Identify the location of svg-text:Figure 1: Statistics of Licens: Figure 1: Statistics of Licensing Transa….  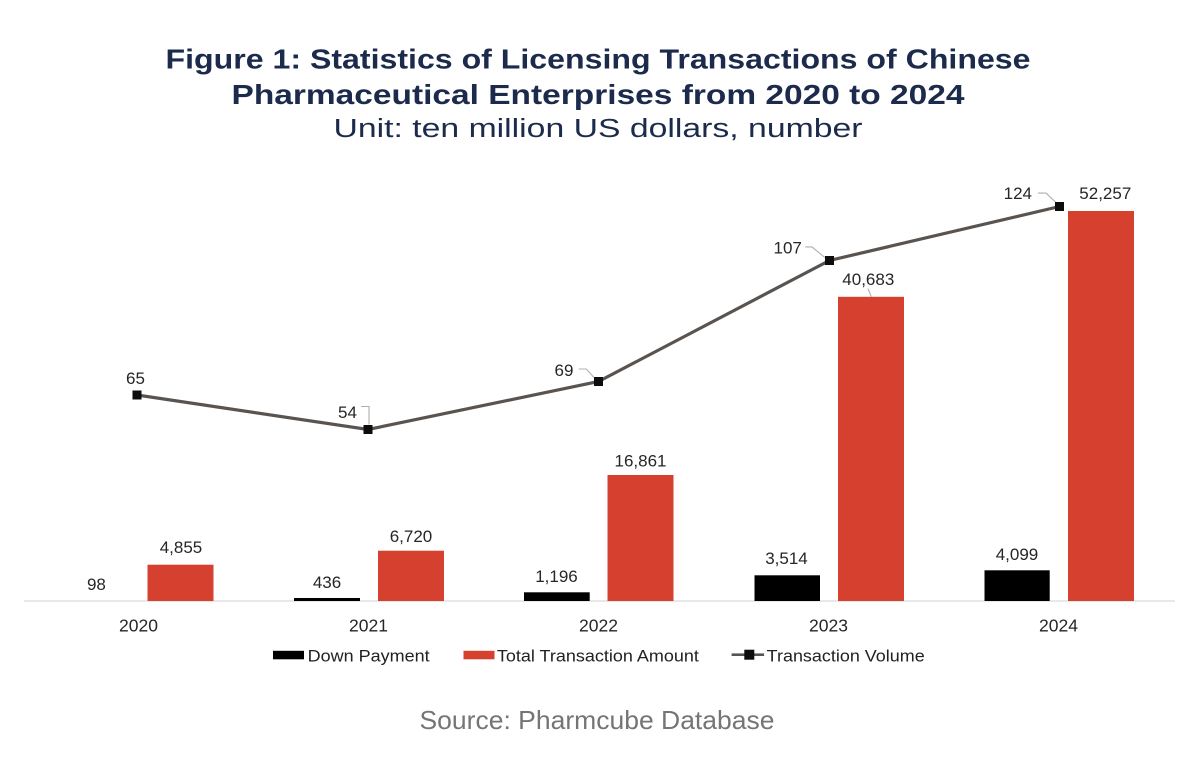
(598, 59).